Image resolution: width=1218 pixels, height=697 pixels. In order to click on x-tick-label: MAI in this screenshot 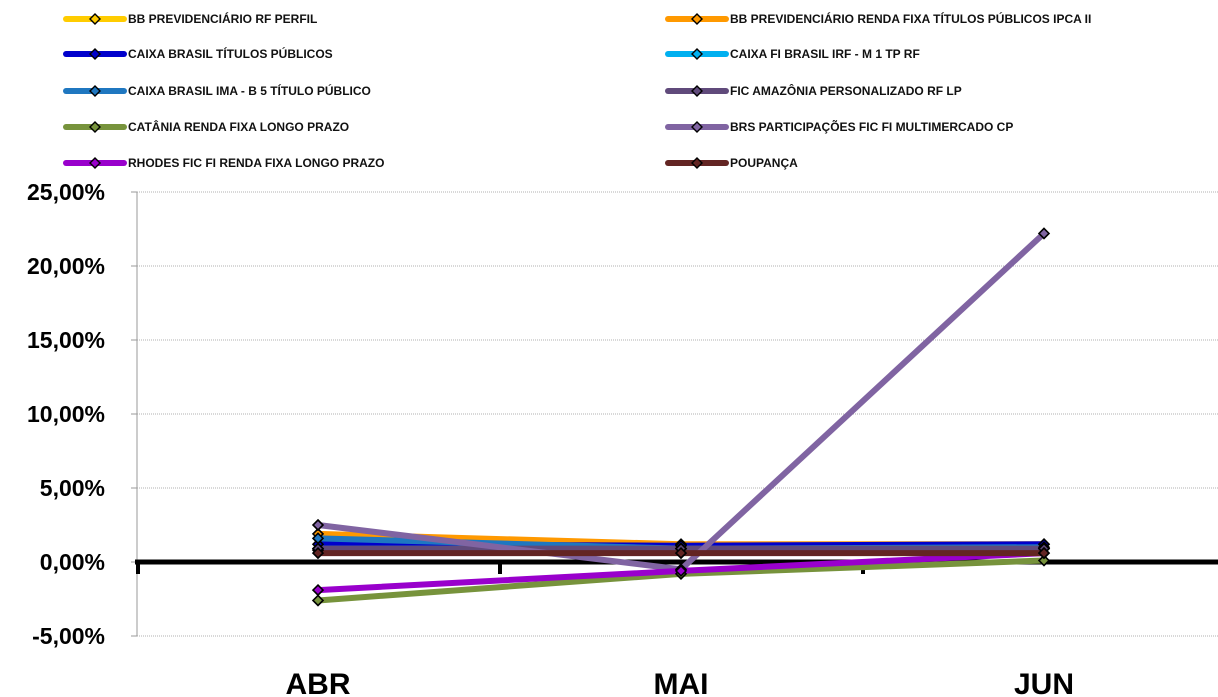, I will do `click(681, 682)`.